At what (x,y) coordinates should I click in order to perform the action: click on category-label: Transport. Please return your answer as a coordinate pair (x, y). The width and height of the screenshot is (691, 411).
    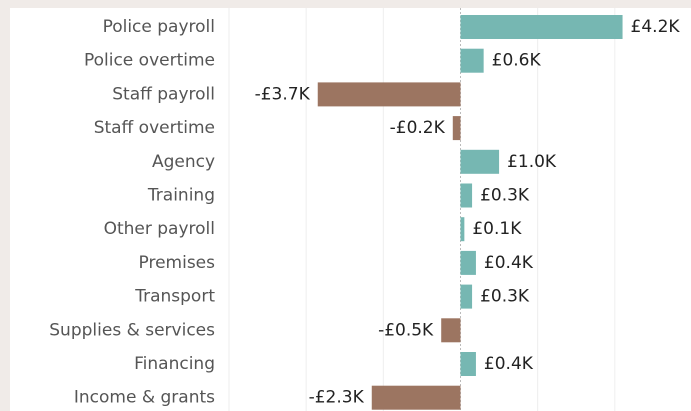
    Looking at the image, I should click on (174, 297).